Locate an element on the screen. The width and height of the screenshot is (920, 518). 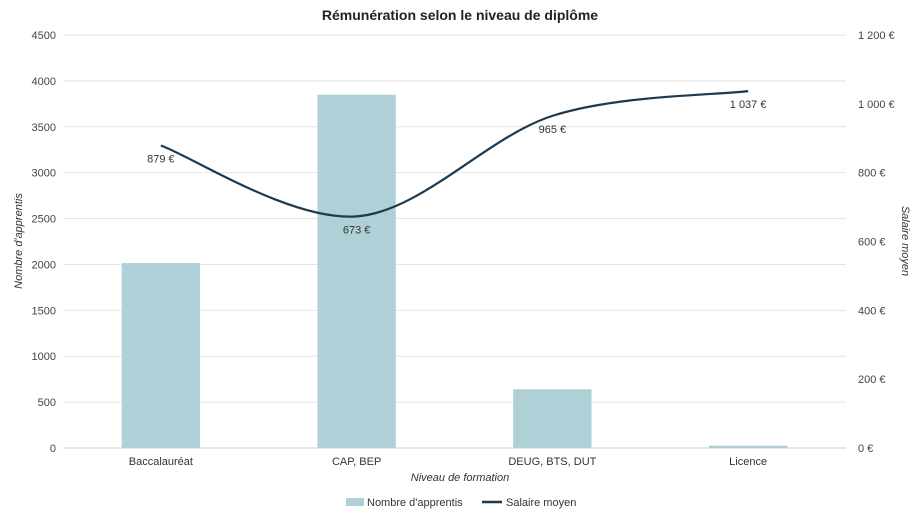
y-axis-left-ticks: 0 500 1000 1500 2000 2500 3000 3500 4000 4500 is located at coordinates (44, 242).